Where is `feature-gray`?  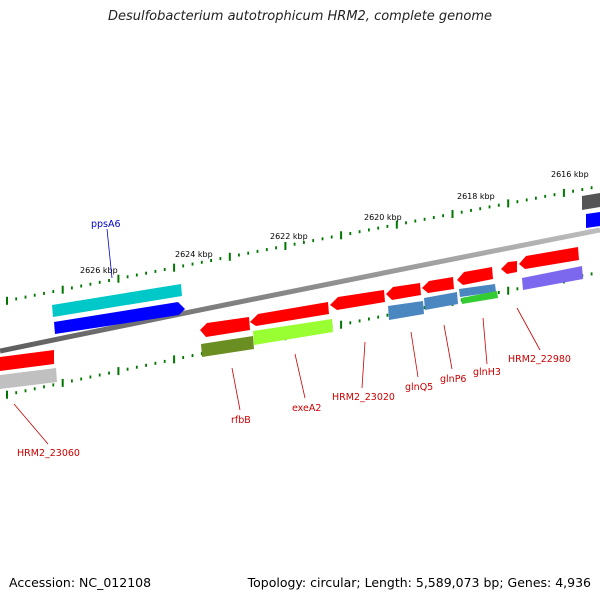
feature-gray is located at coordinates (28, 378).